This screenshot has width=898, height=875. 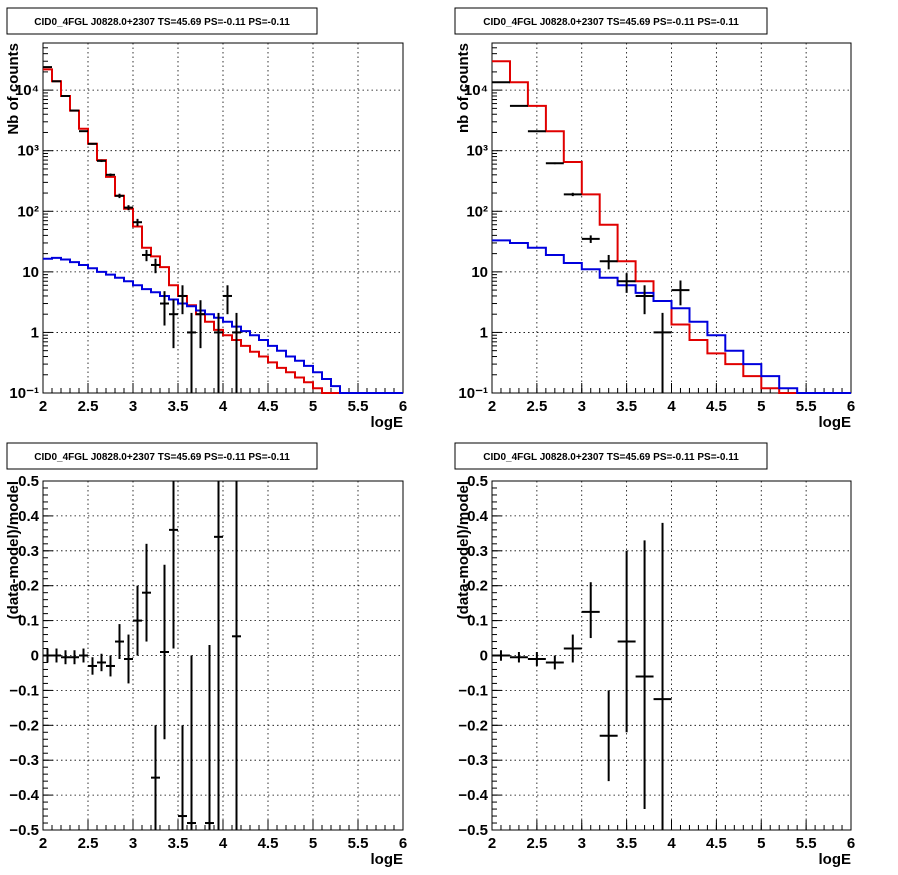 I want to click on y-tick-label: −0.5, so click(x=24, y=830).